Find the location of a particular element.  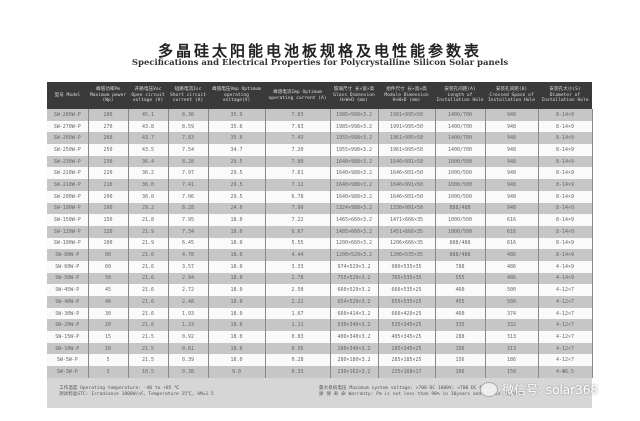

table-cell: SW-220W-P is located at coordinates (68, 173).